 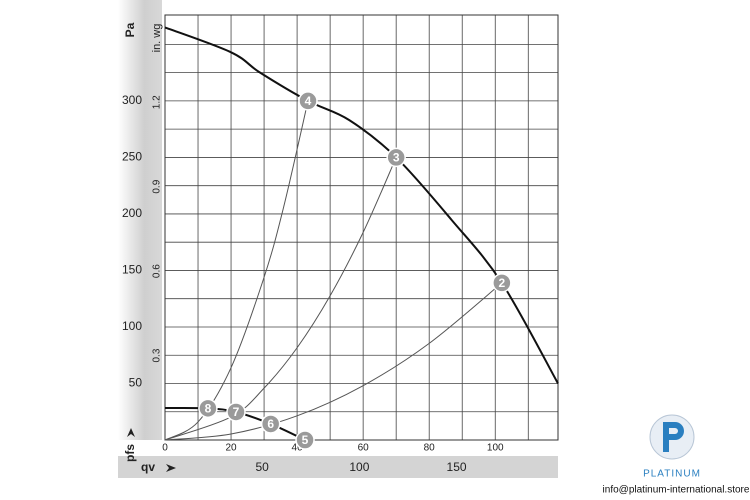 What do you see at coordinates (157, 186) in the screenshot?
I see `y2-tick-label: 0.9` at bounding box center [157, 186].